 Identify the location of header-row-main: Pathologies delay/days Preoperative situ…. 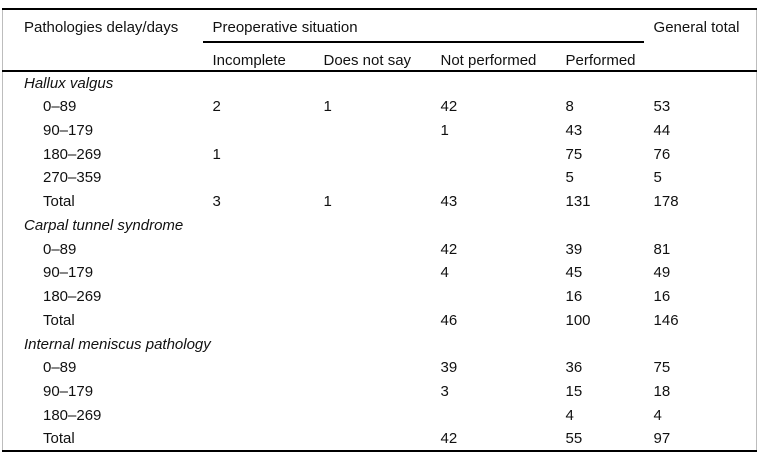
(379, 40).